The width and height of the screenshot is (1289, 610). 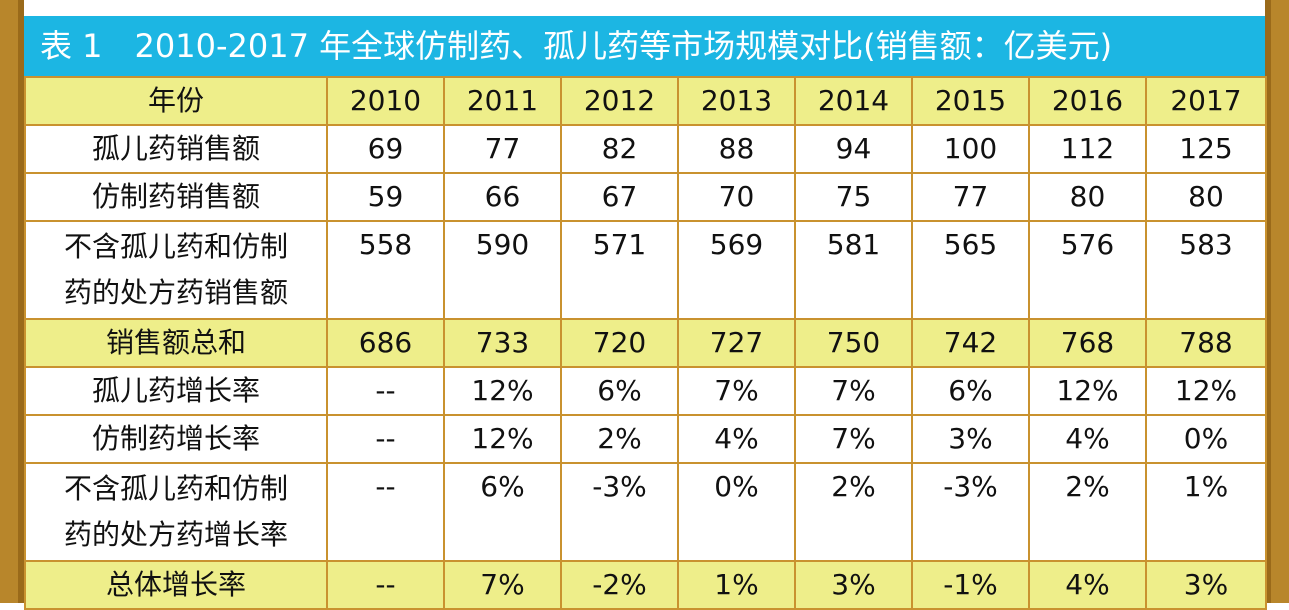 I want to click on table-cell: 576, so click(x=1087, y=270).